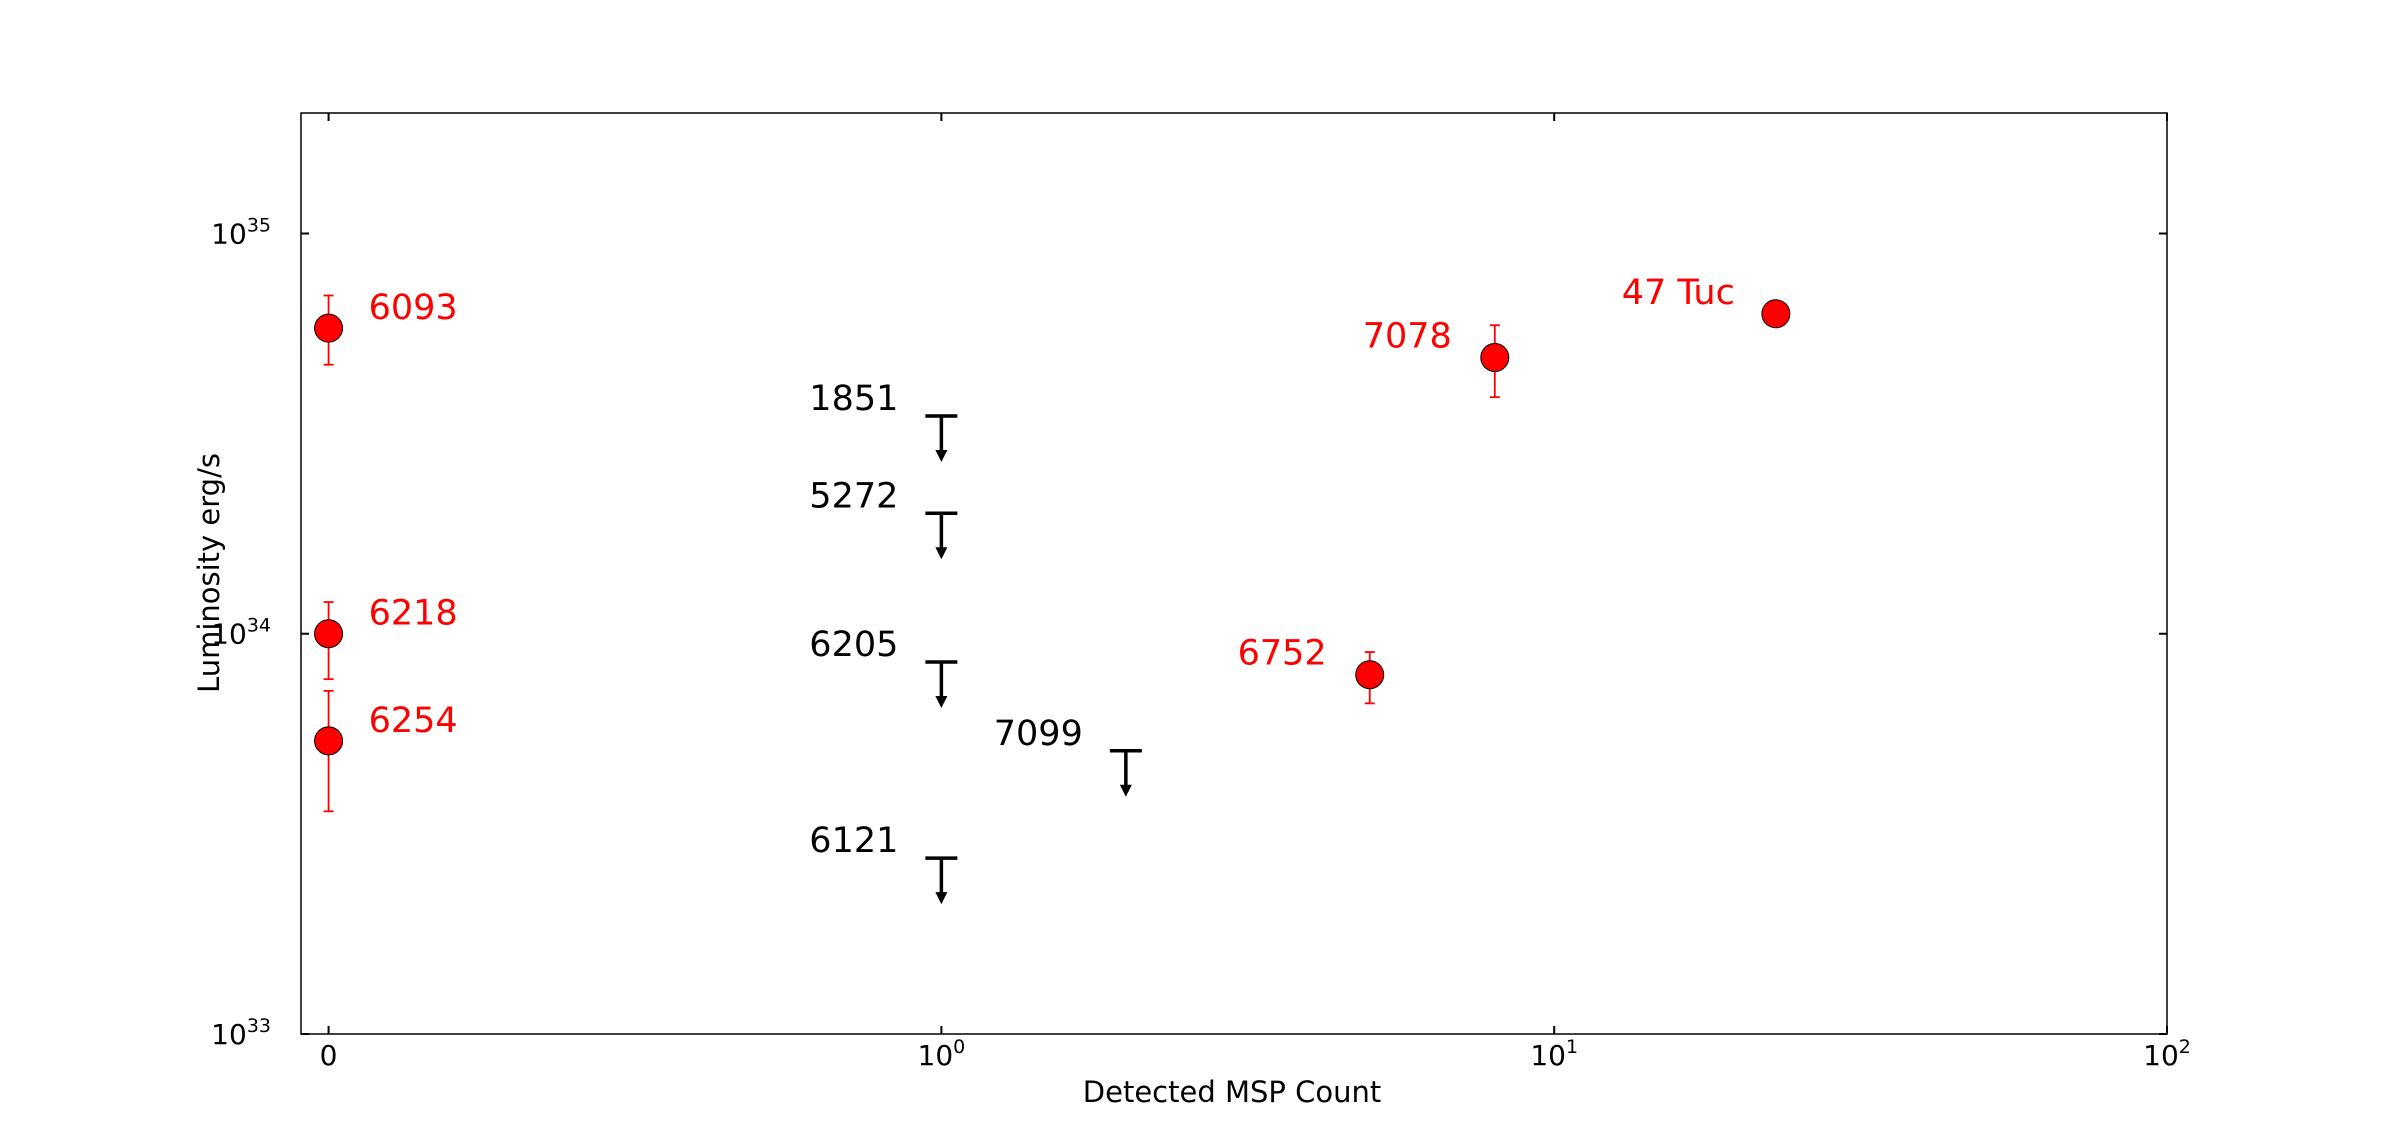 The image size is (2400, 1147). What do you see at coordinates (1678, 293) in the screenshot?
I see `point-label: 47 Tuc` at bounding box center [1678, 293].